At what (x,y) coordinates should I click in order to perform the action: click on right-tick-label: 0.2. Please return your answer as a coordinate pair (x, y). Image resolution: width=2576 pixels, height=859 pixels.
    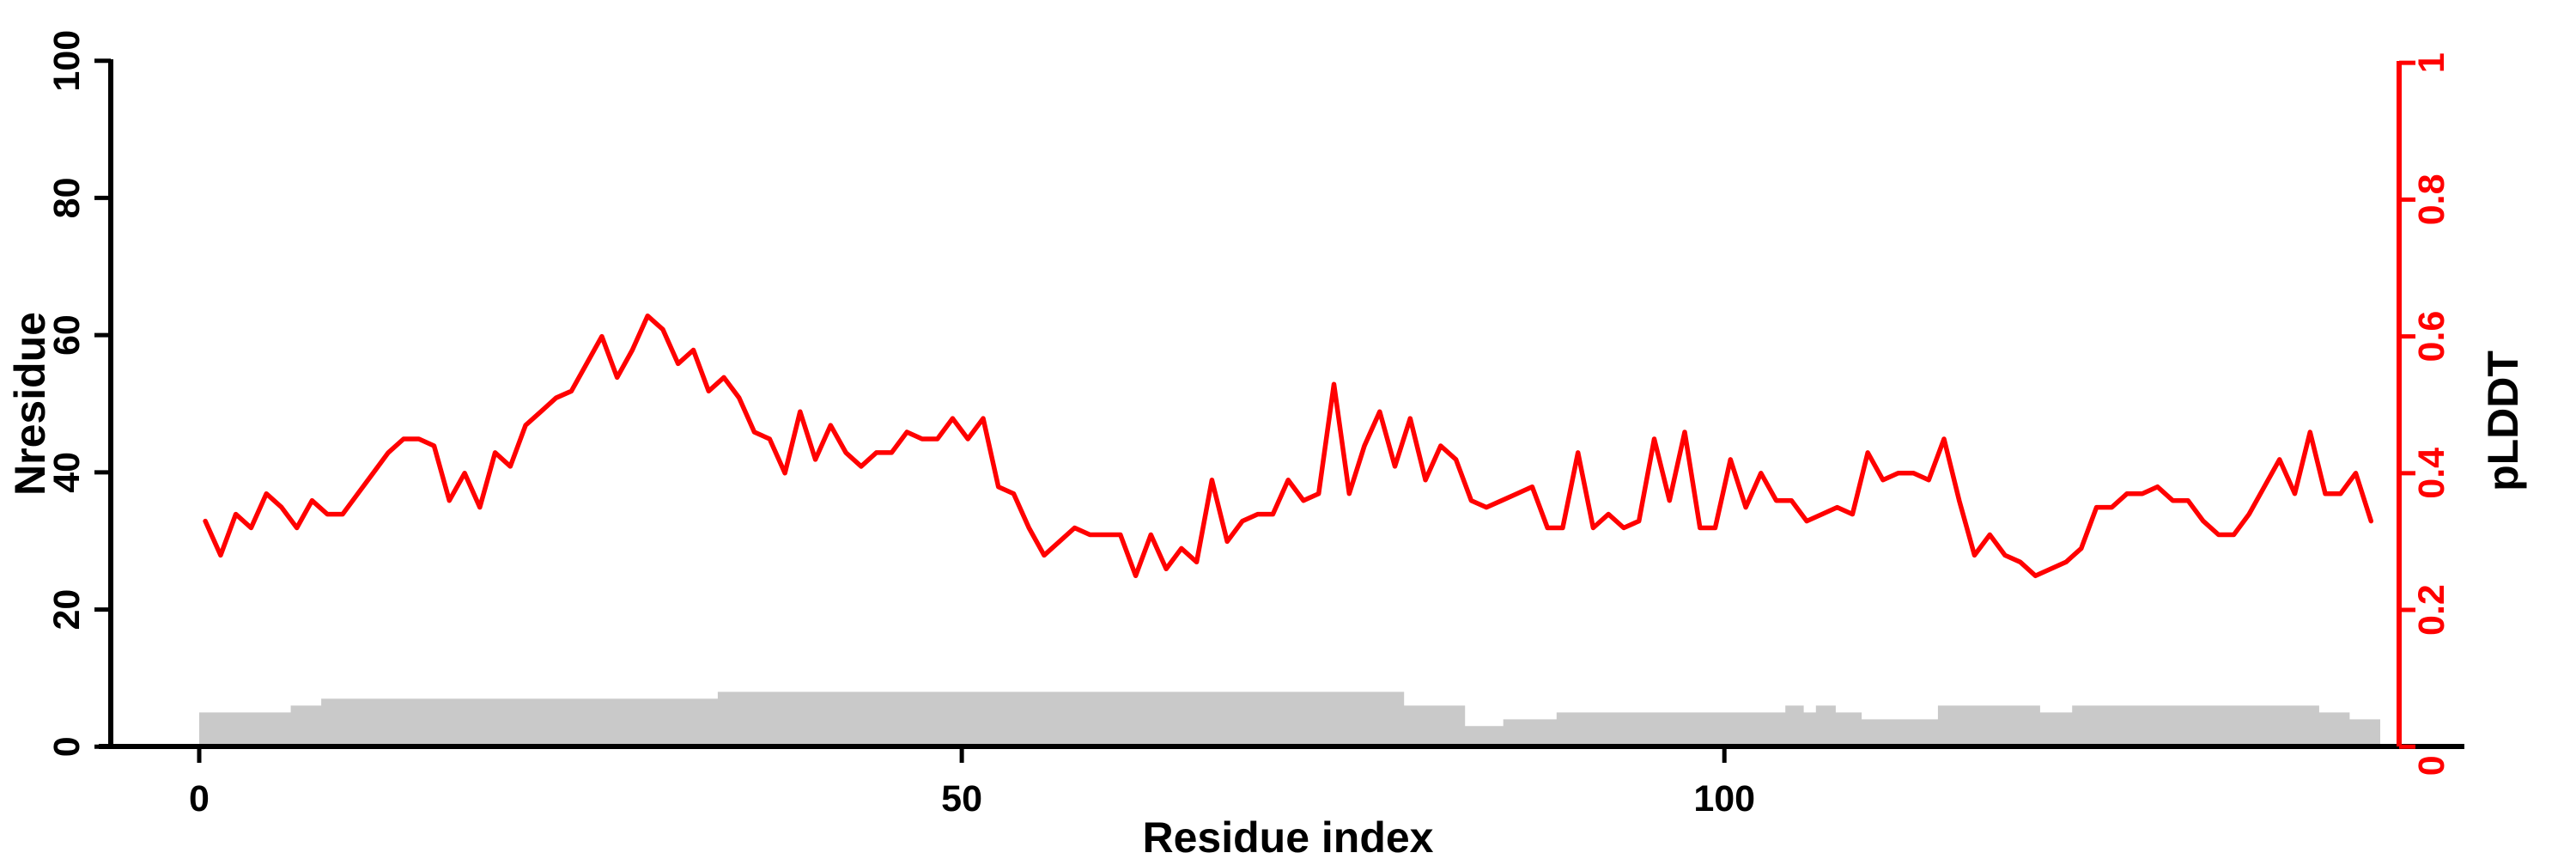
    Looking at the image, I should click on (2431, 610).